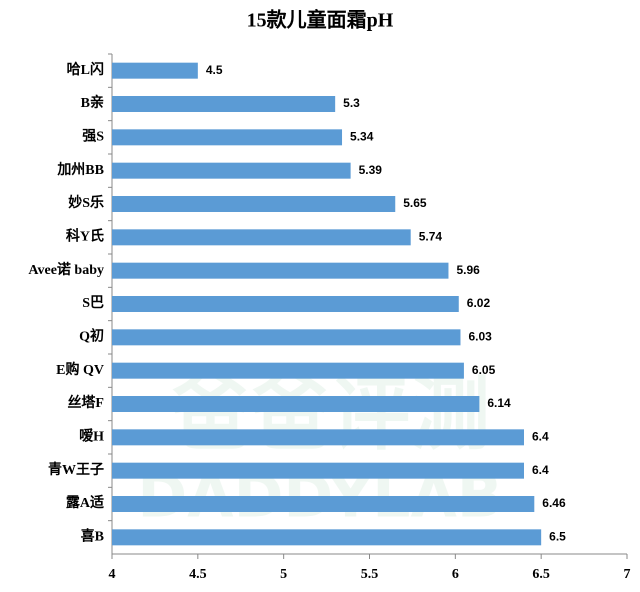  I want to click on x-tick-label: 5.5, so click(370, 574).